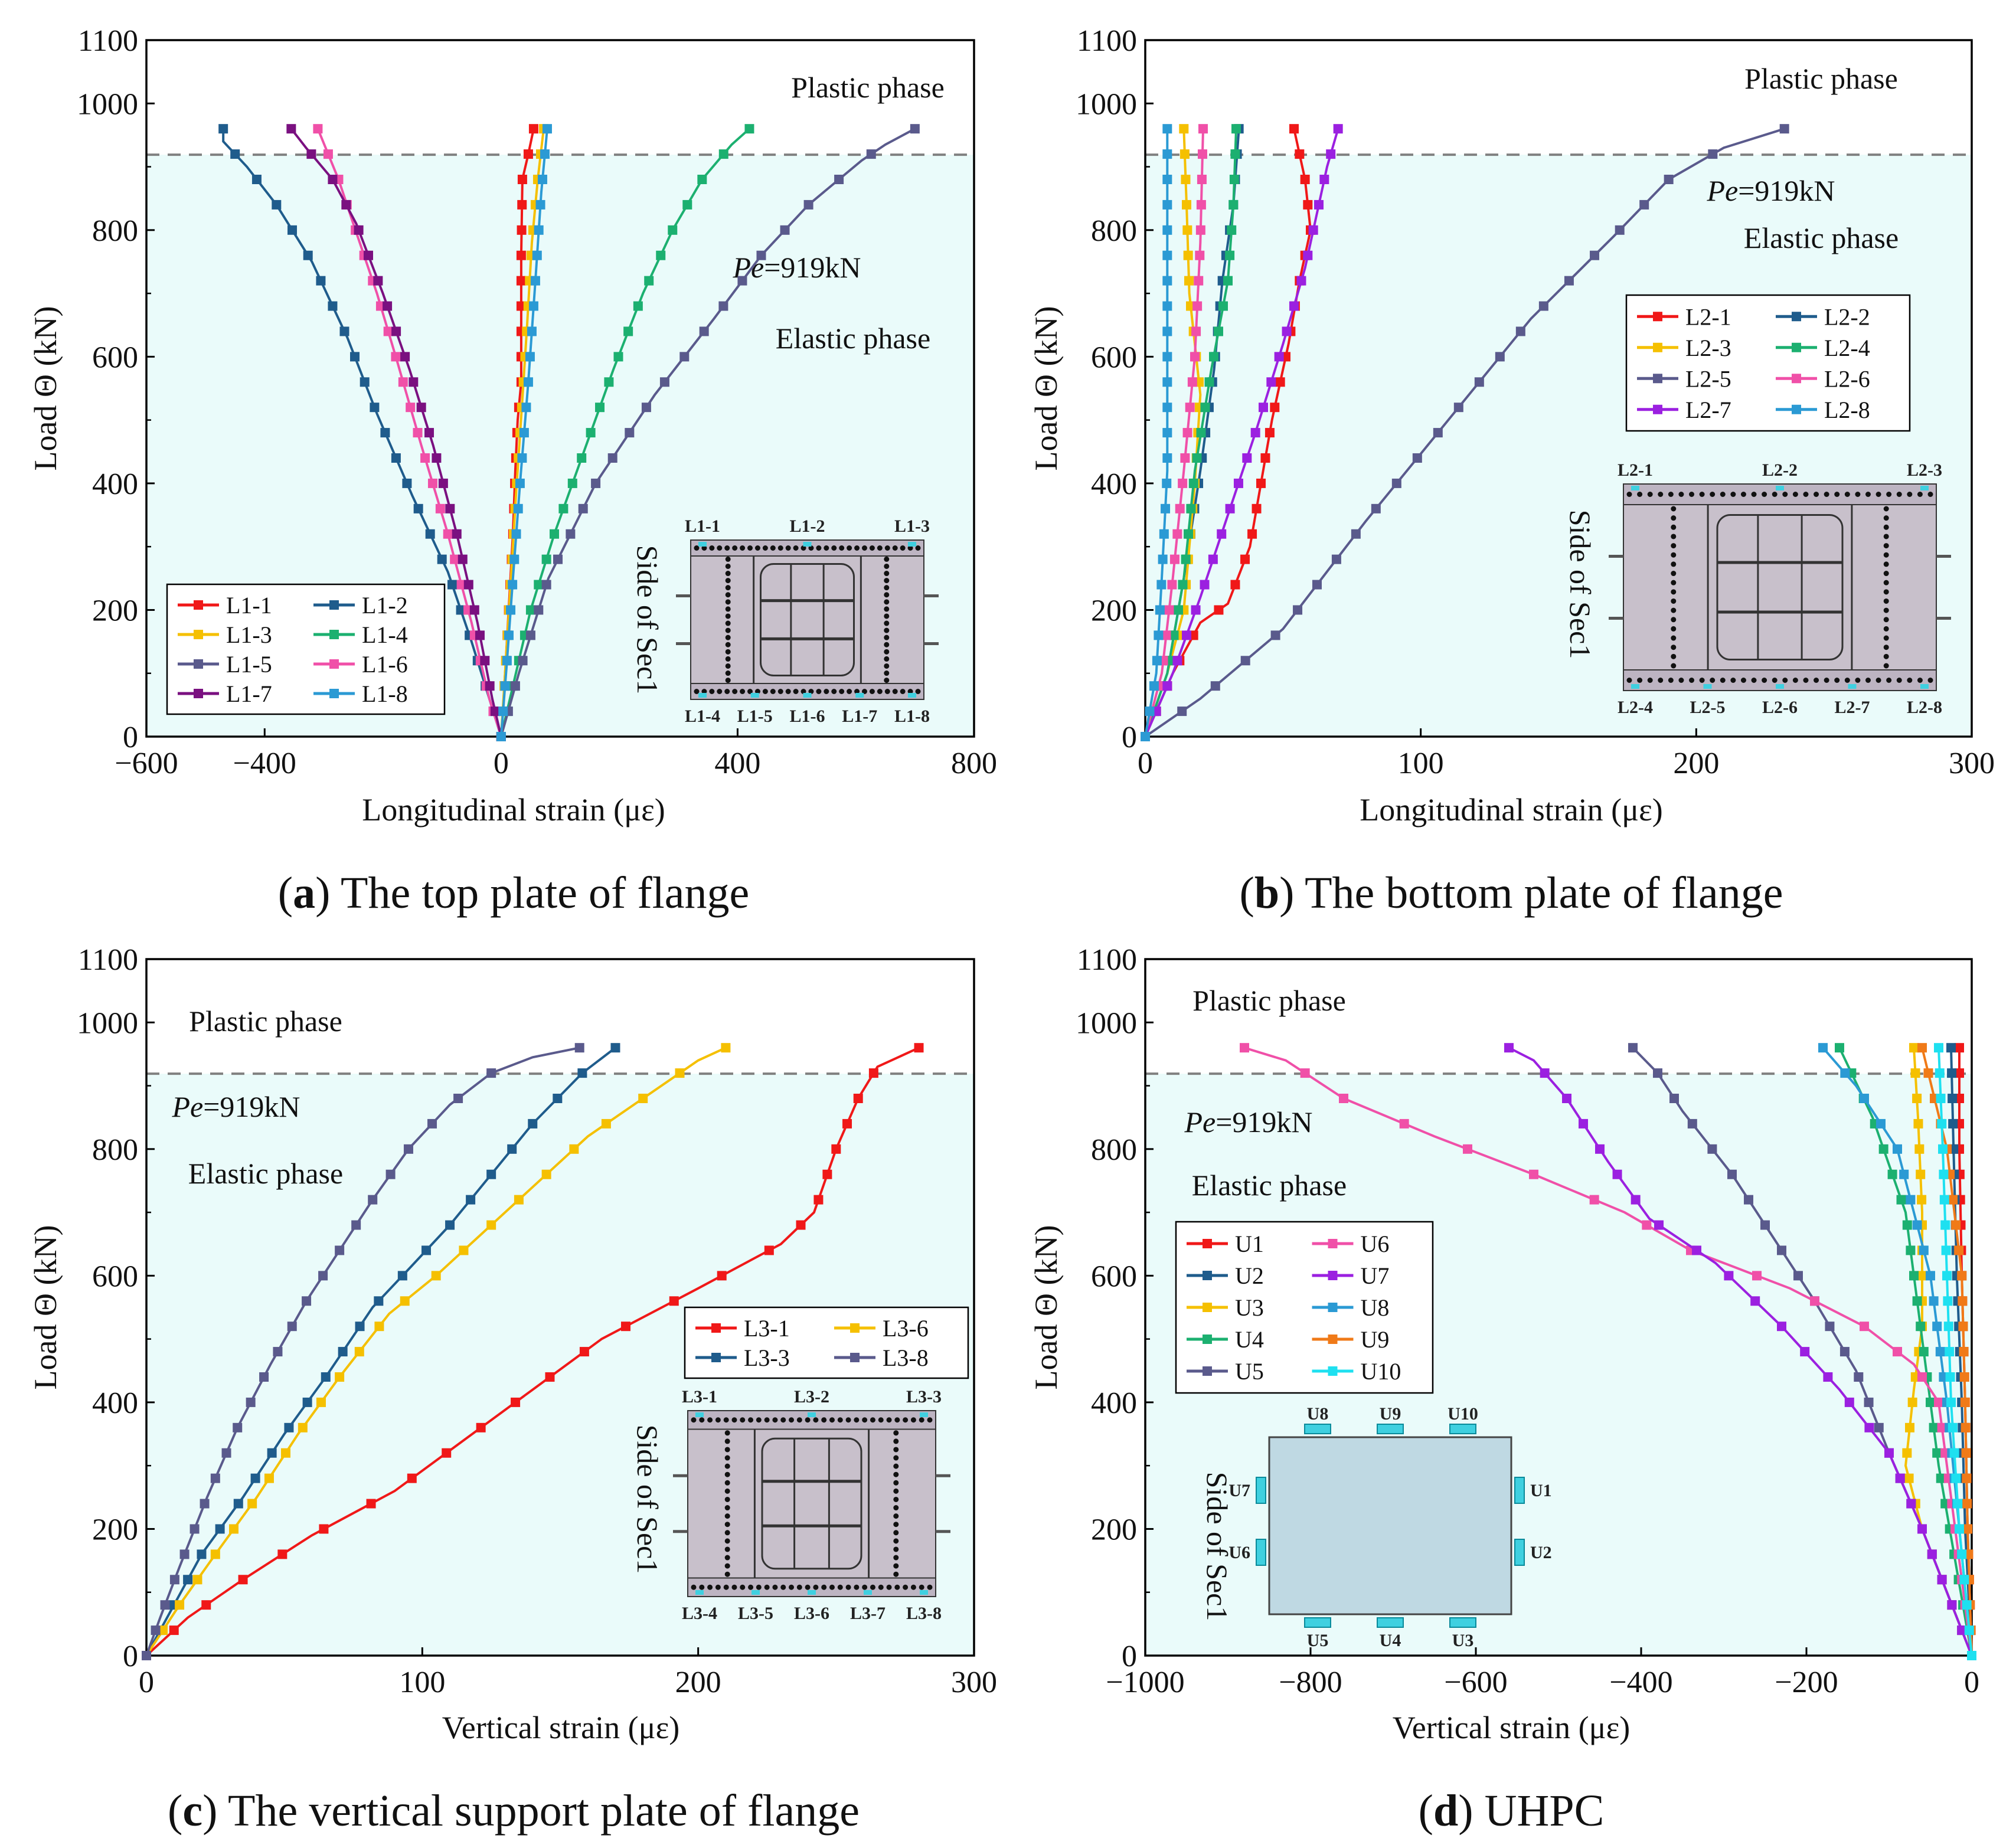 The height and width of the screenshot is (1848, 2016). I want to click on gauge-label-bottom: L2-5, so click(1708, 708).